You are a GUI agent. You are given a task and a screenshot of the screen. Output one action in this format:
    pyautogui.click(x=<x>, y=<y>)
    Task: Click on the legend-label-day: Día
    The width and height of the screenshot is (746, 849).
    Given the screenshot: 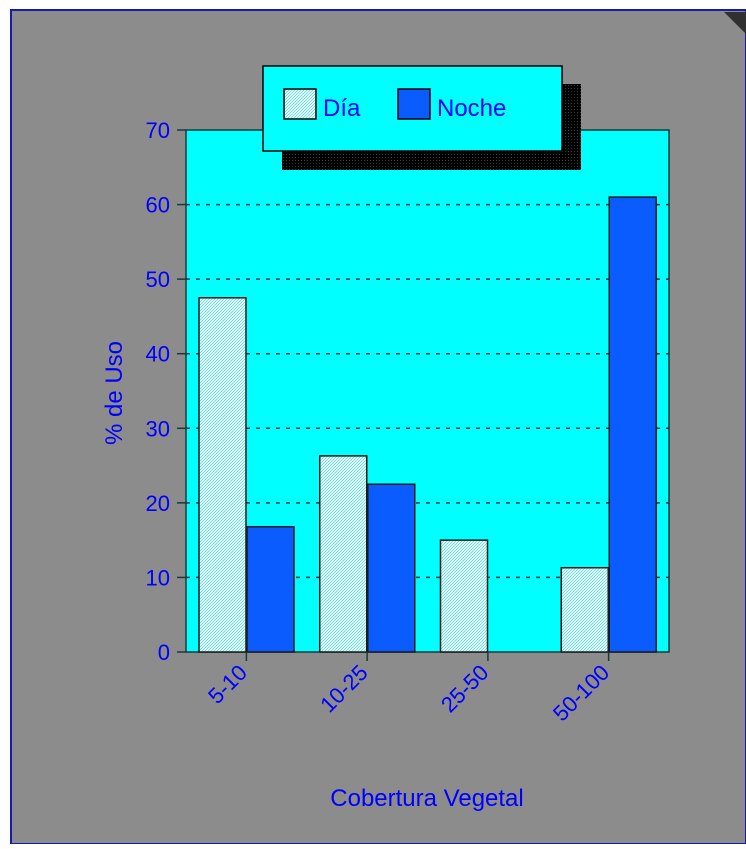 What is the action you would take?
    pyautogui.click(x=342, y=108)
    